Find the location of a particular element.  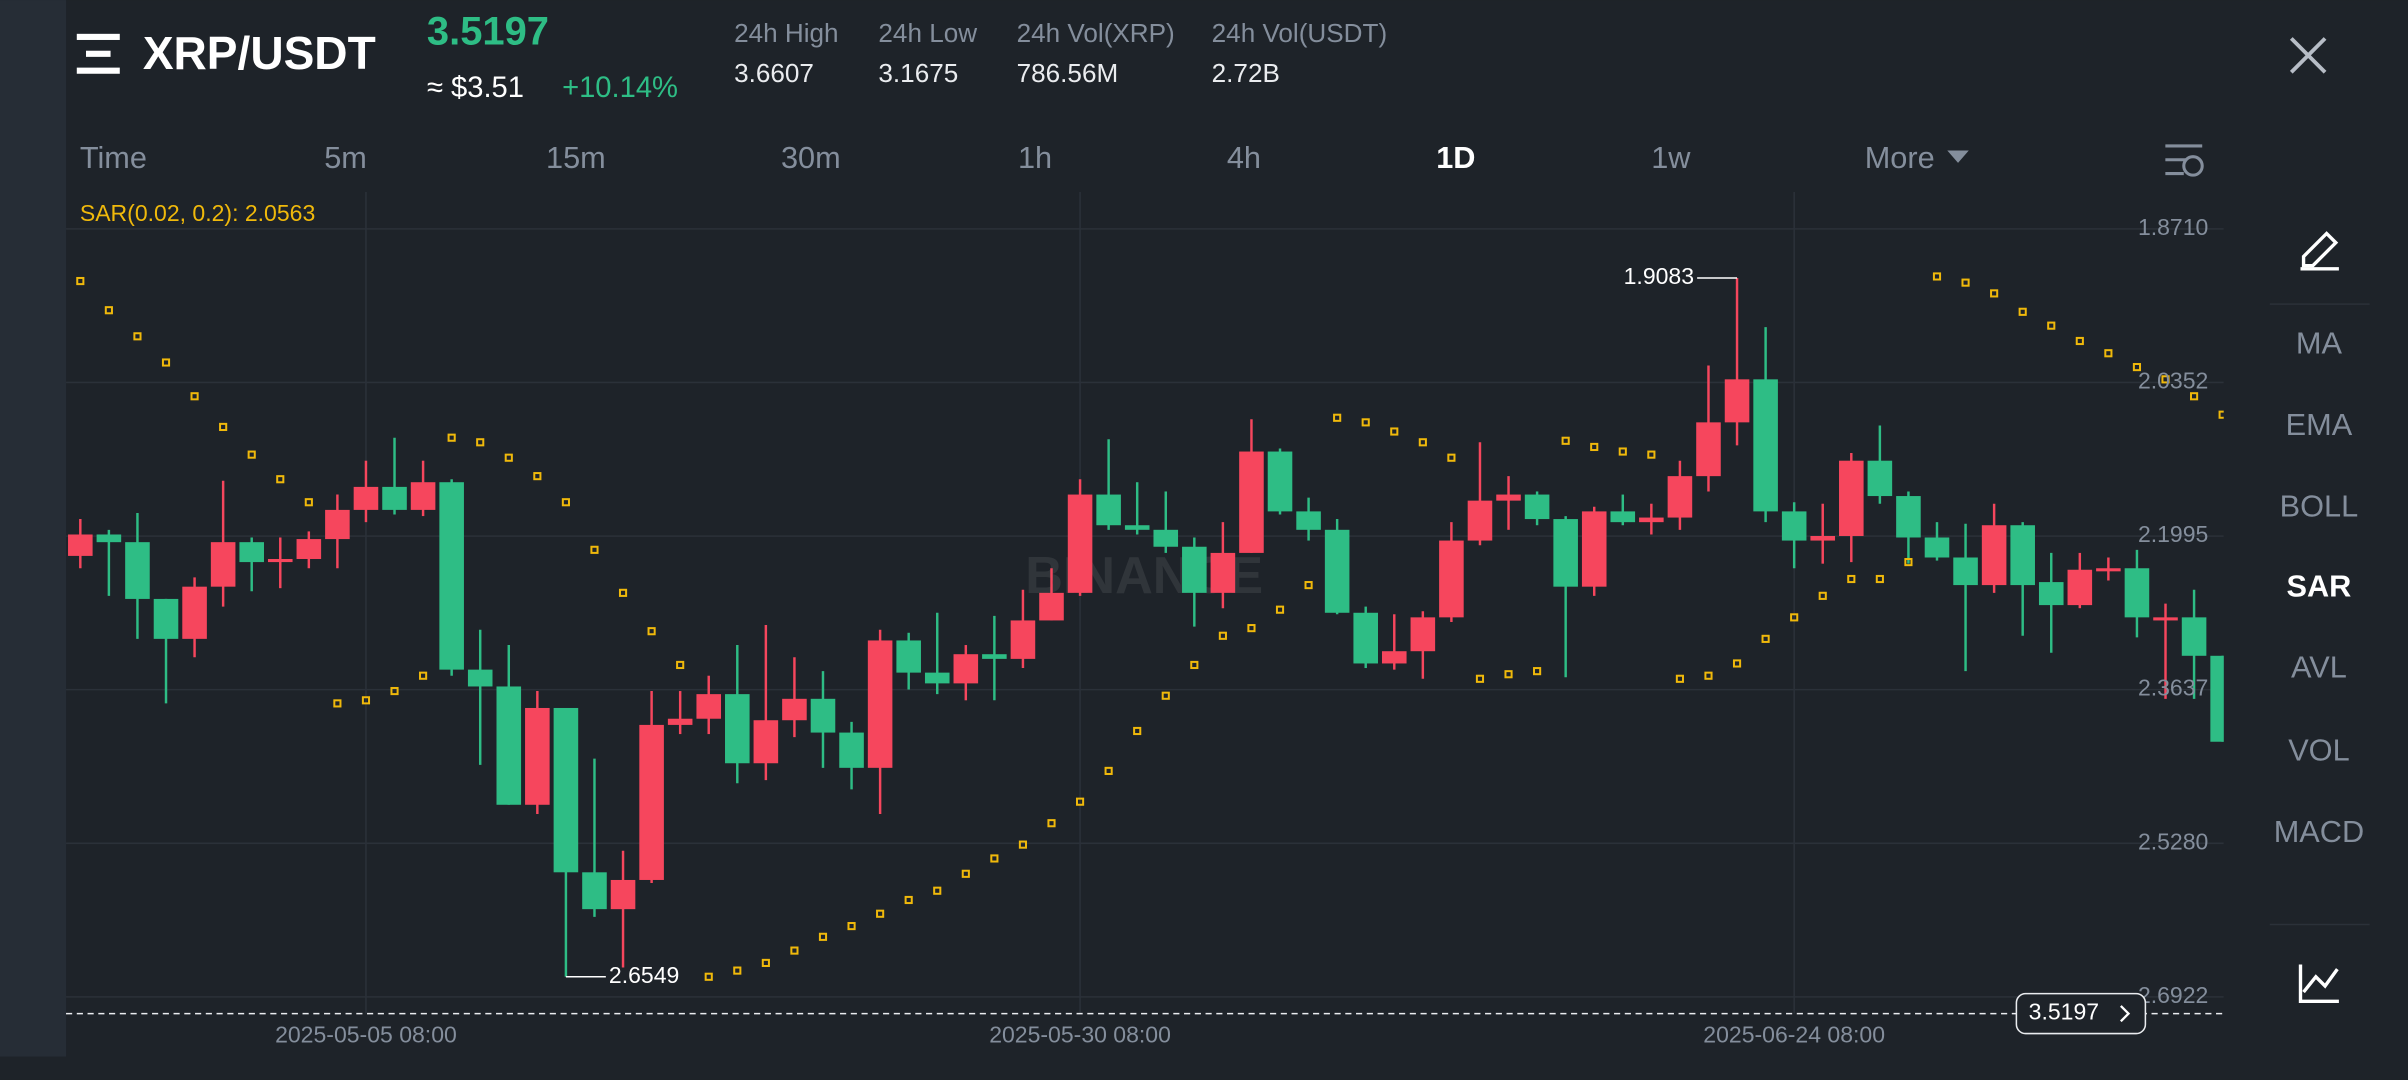

dropdown-arrow is located at coordinates (1958, 156).